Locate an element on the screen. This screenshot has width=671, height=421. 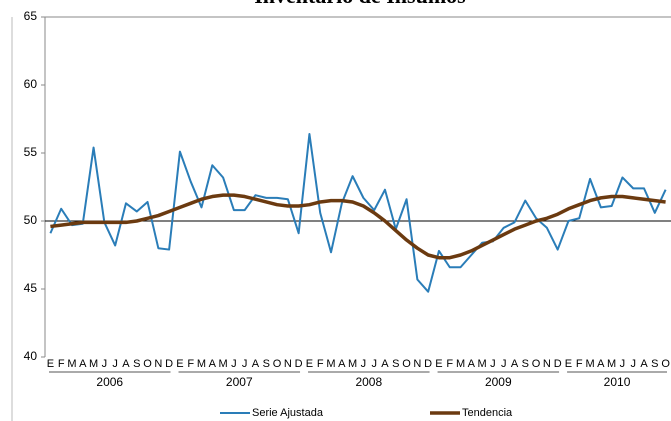
year-label: 2007 is located at coordinates (239, 382).